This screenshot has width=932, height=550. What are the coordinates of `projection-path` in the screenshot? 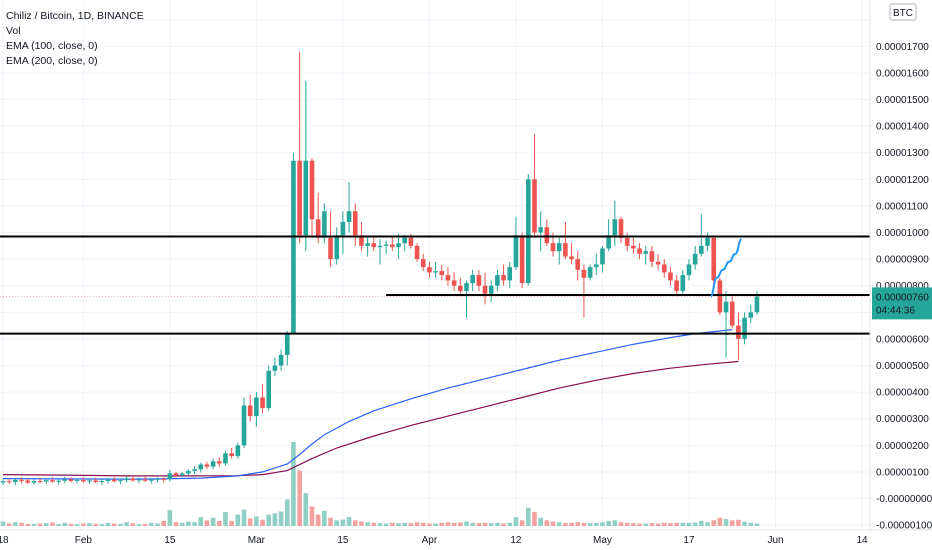 It's located at (726, 268).